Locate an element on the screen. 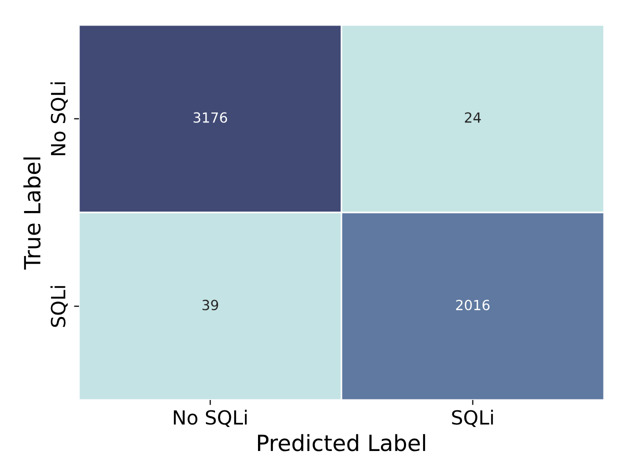 This screenshot has height=469, width=617. data-label: 24 is located at coordinates (472, 117).